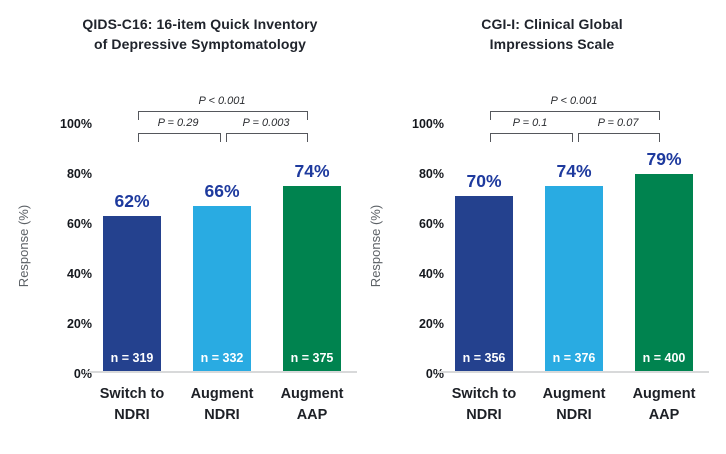  What do you see at coordinates (664, 272) in the screenshot?
I see `bar: n = 400` at bounding box center [664, 272].